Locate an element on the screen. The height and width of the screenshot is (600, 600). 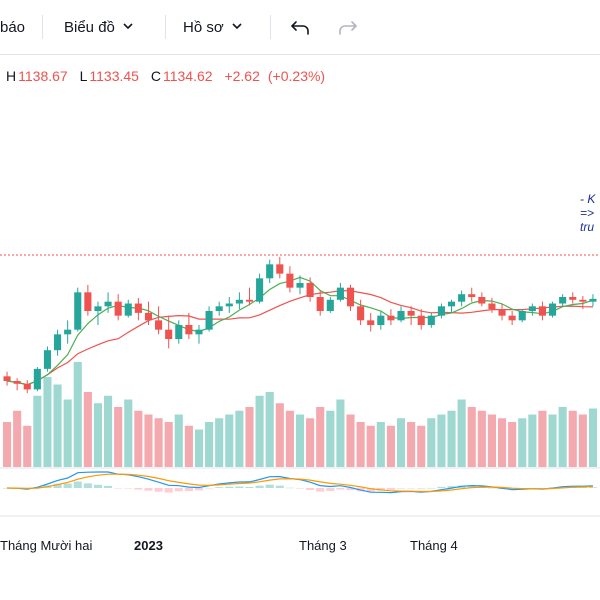
chart-menu-button: Biểu đồ is located at coordinates (98, 27).